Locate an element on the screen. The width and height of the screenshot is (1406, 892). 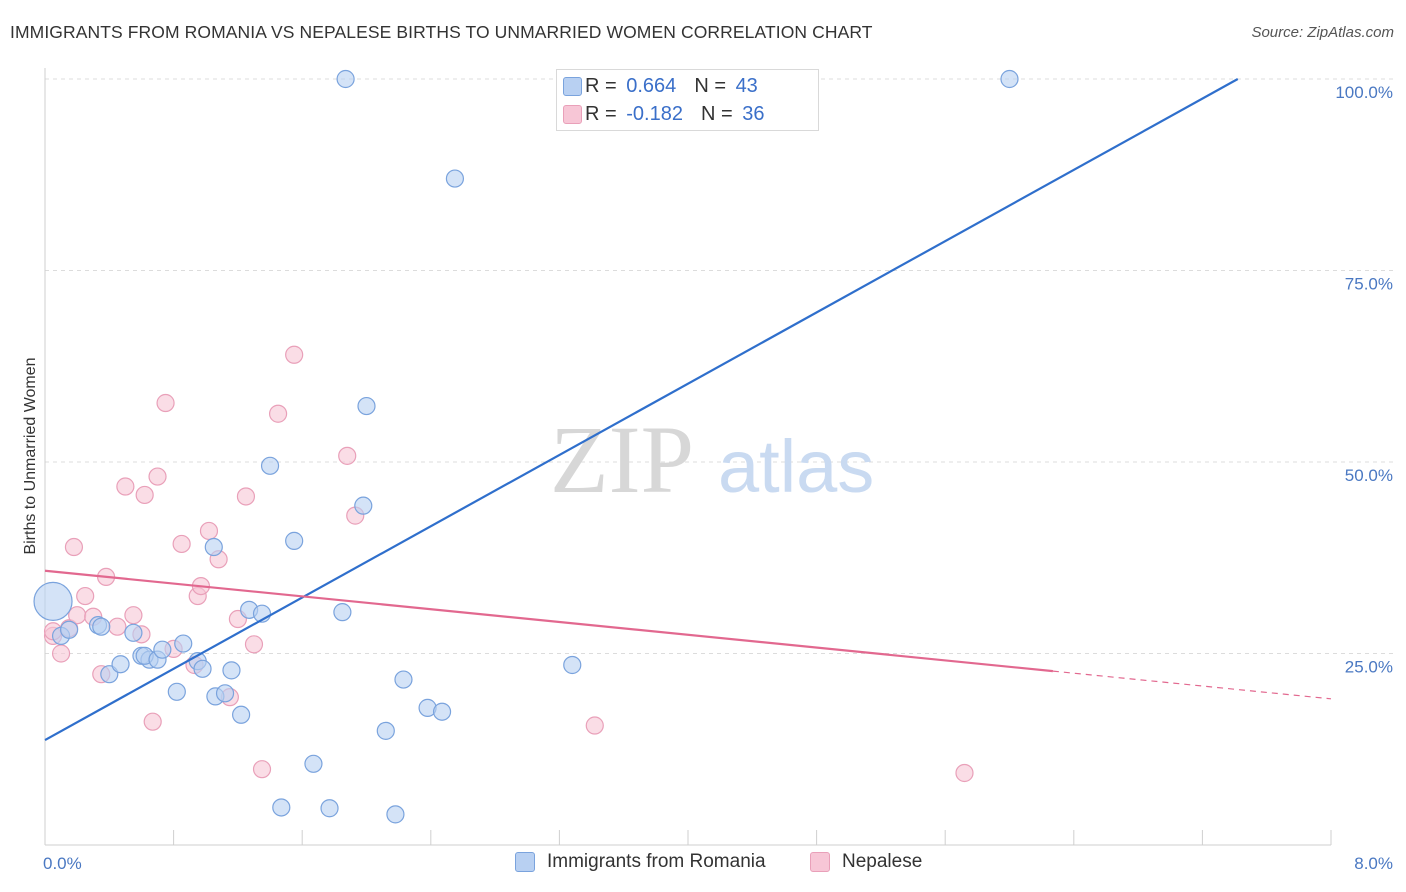
legend-item-nepalese: Nepalese is located at coordinates (866, 862).